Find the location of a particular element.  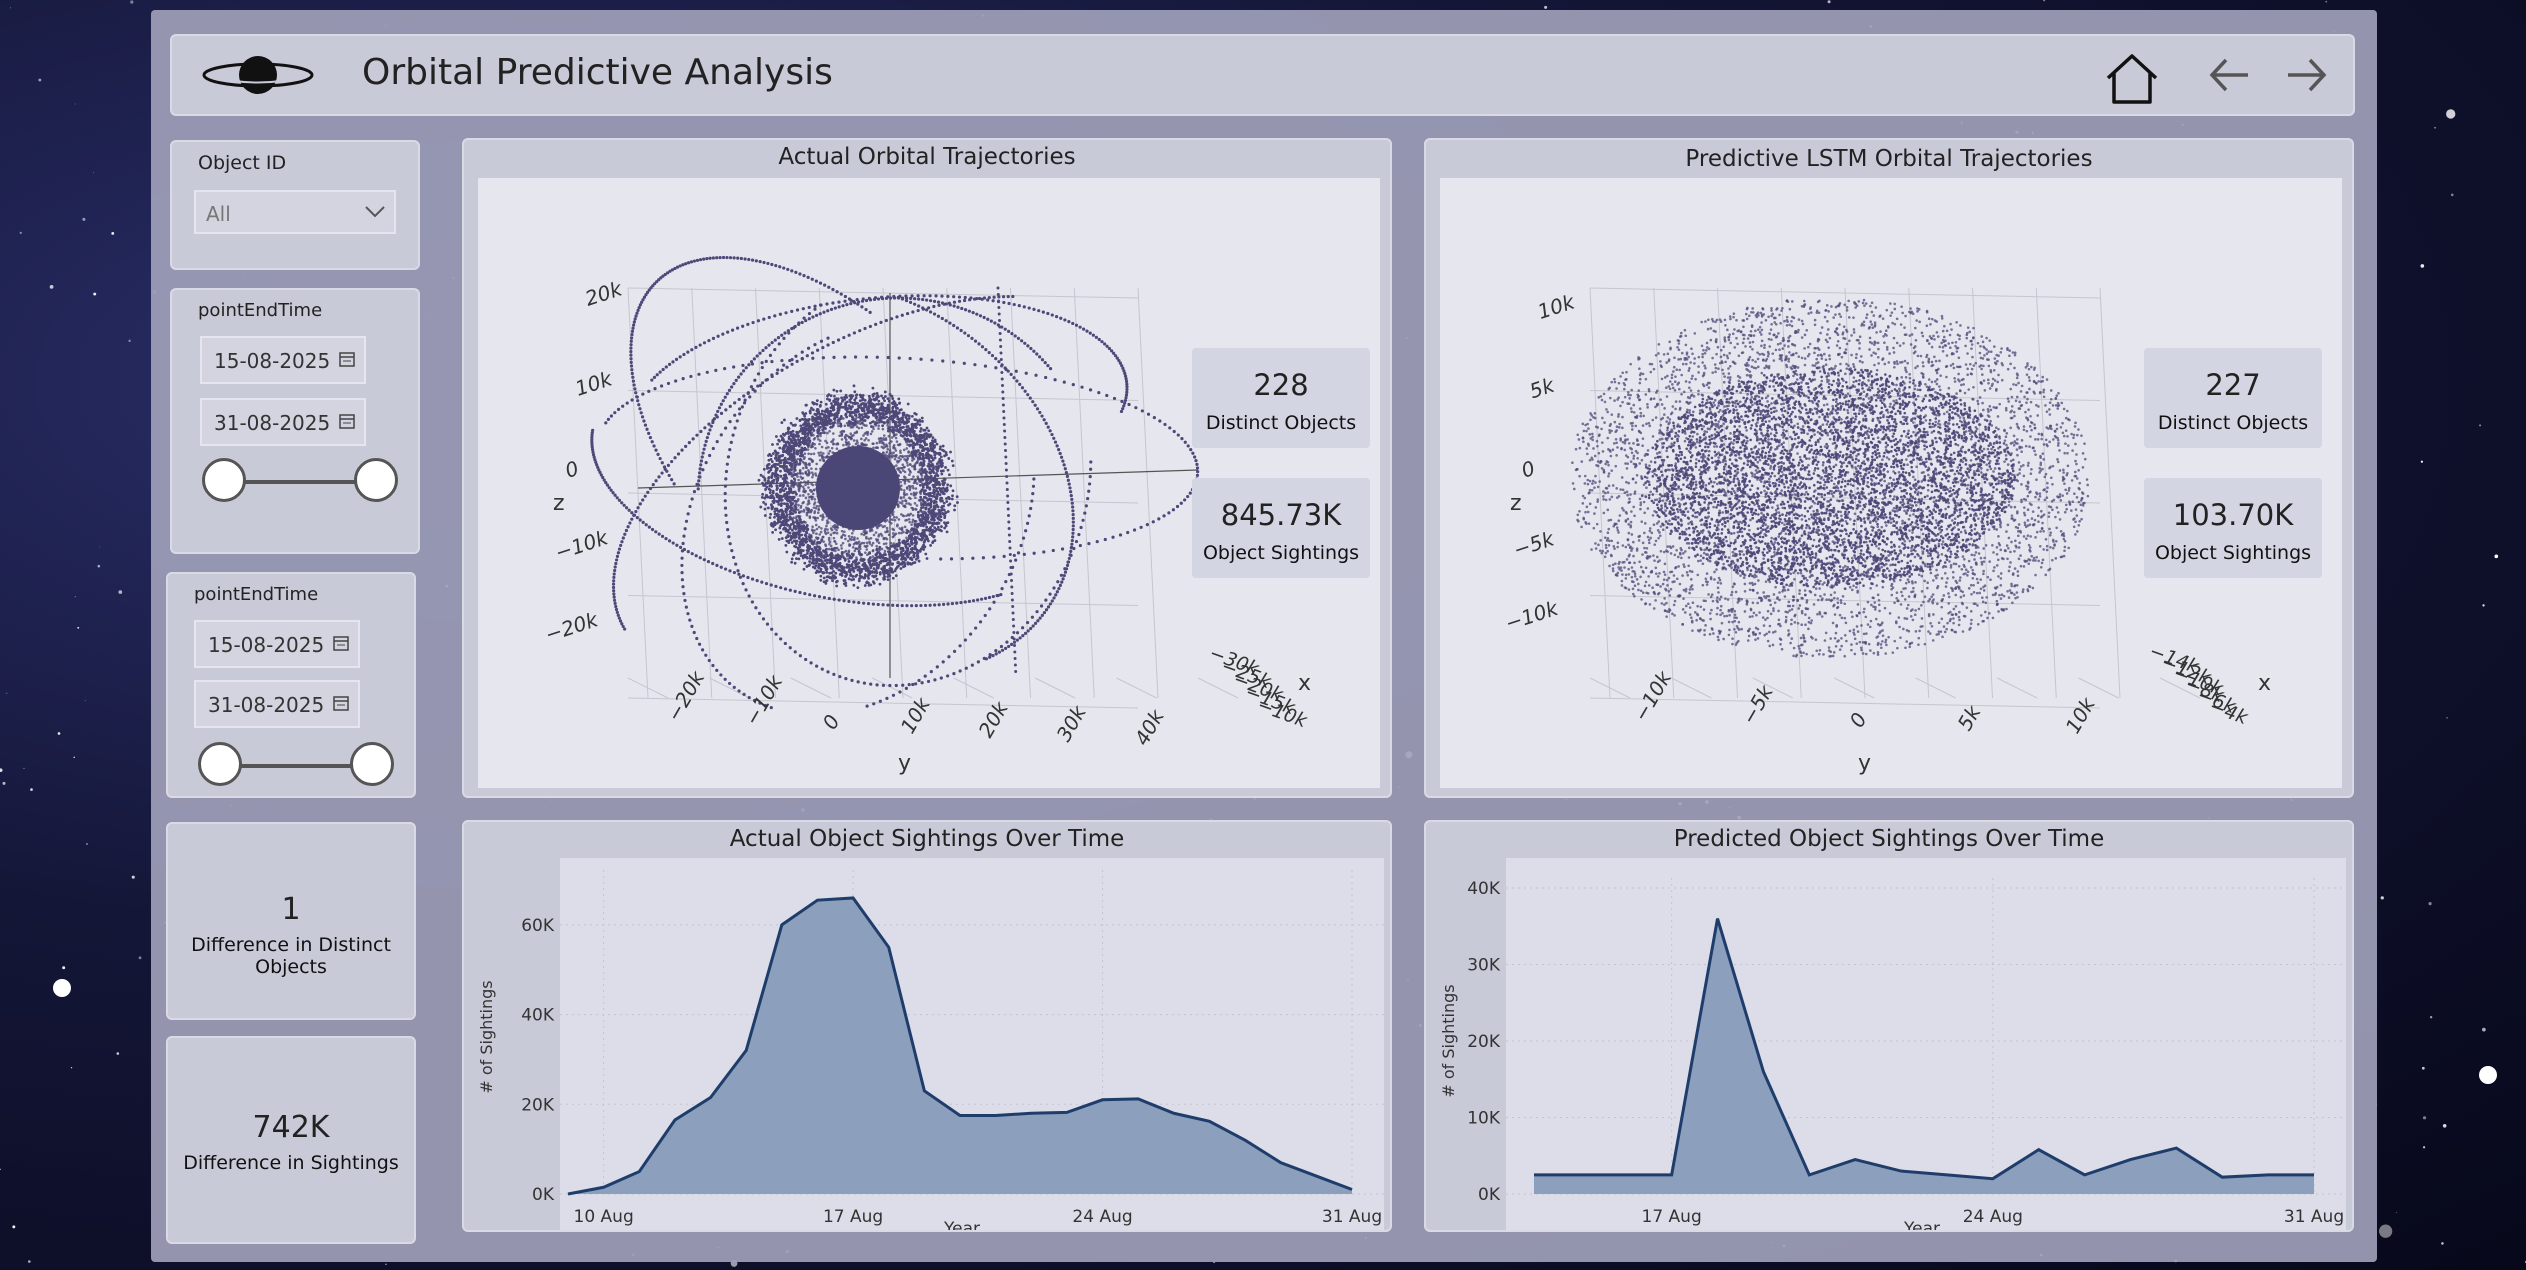

object-id-dropdown: All is located at coordinates (295, 212).